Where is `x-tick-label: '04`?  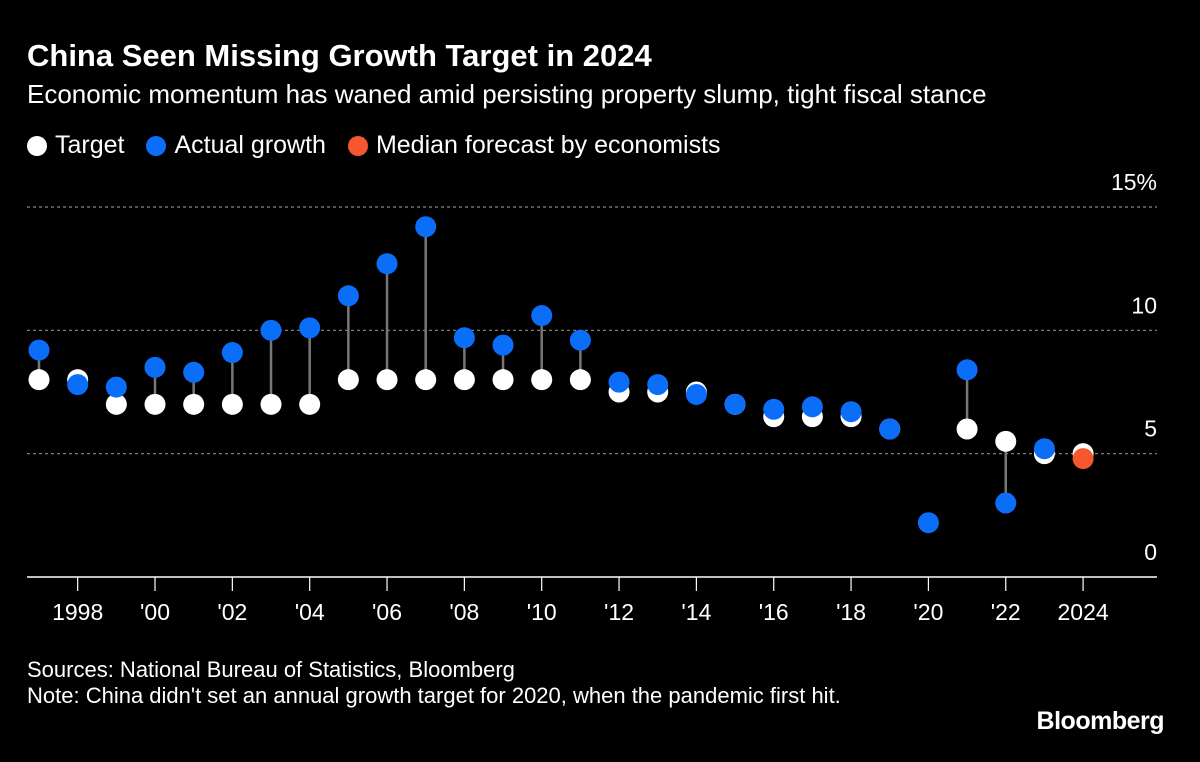 x-tick-label: '04 is located at coordinates (310, 612).